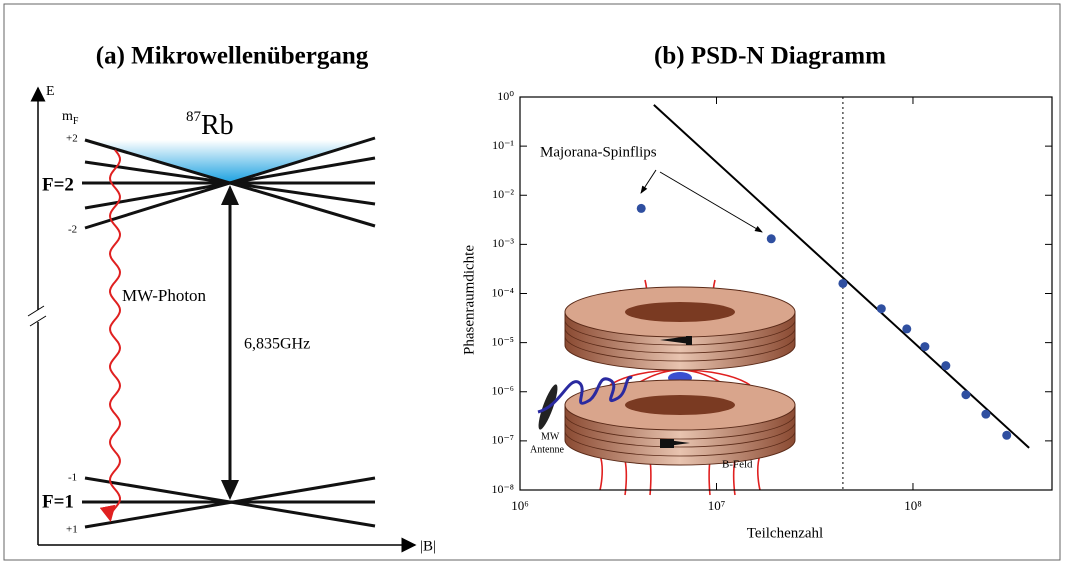 The height and width of the screenshot is (563, 1065). Describe the element at coordinates (680, 328) in the screenshot. I see `coil-top` at that location.